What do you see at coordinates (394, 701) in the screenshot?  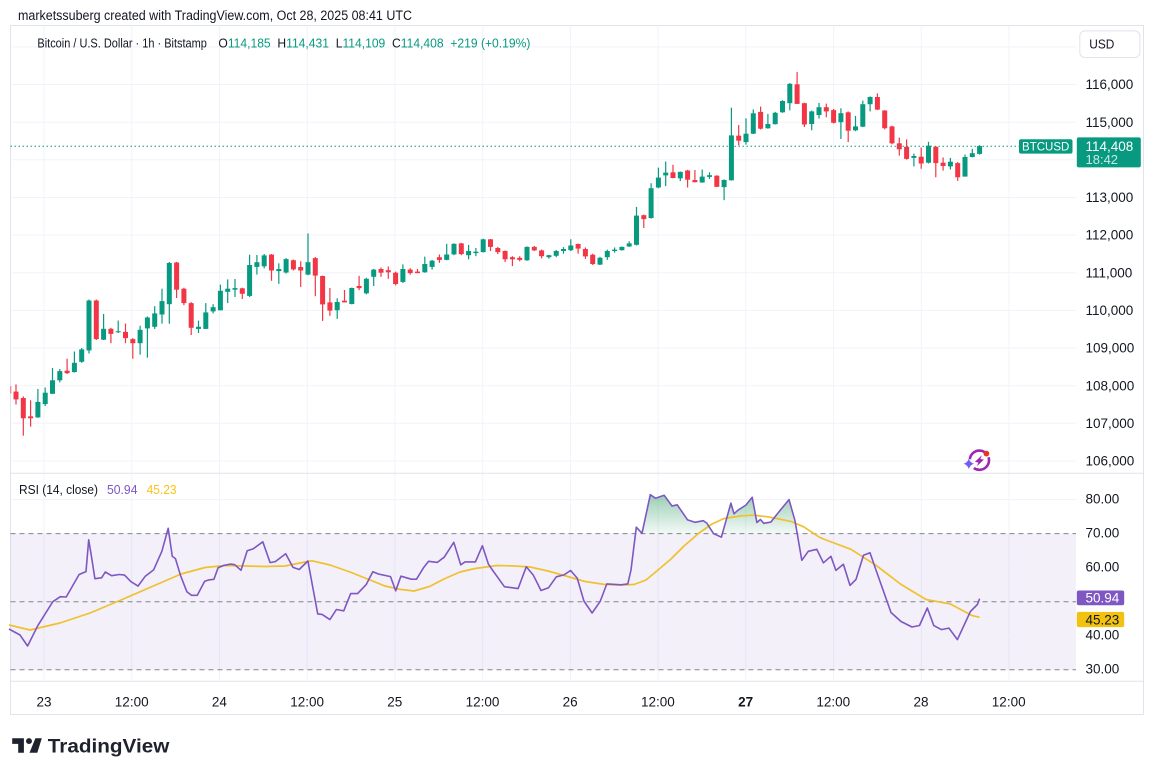 I see `svg-text: 25` at bounding box center [394, 701].